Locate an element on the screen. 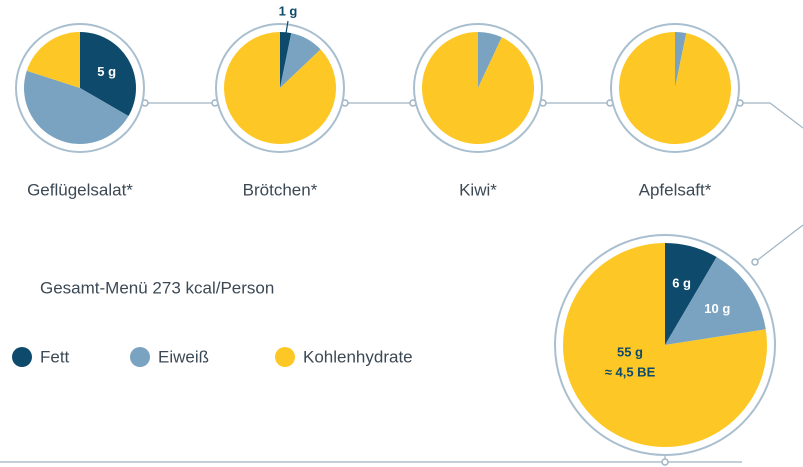 This screenshot has height=467, width=803. legend-label: Eiweiß is located at coordinates (183, 356).